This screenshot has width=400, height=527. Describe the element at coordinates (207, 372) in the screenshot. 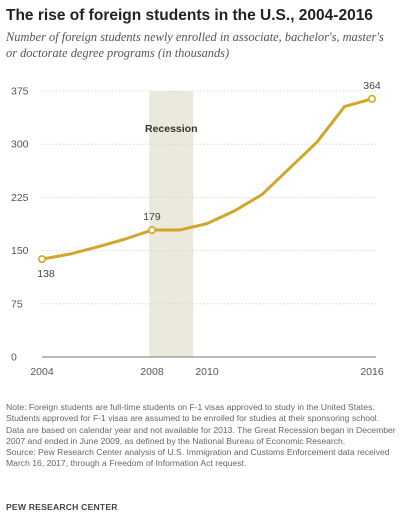

I see `x-tick-label: 2010` at that location.